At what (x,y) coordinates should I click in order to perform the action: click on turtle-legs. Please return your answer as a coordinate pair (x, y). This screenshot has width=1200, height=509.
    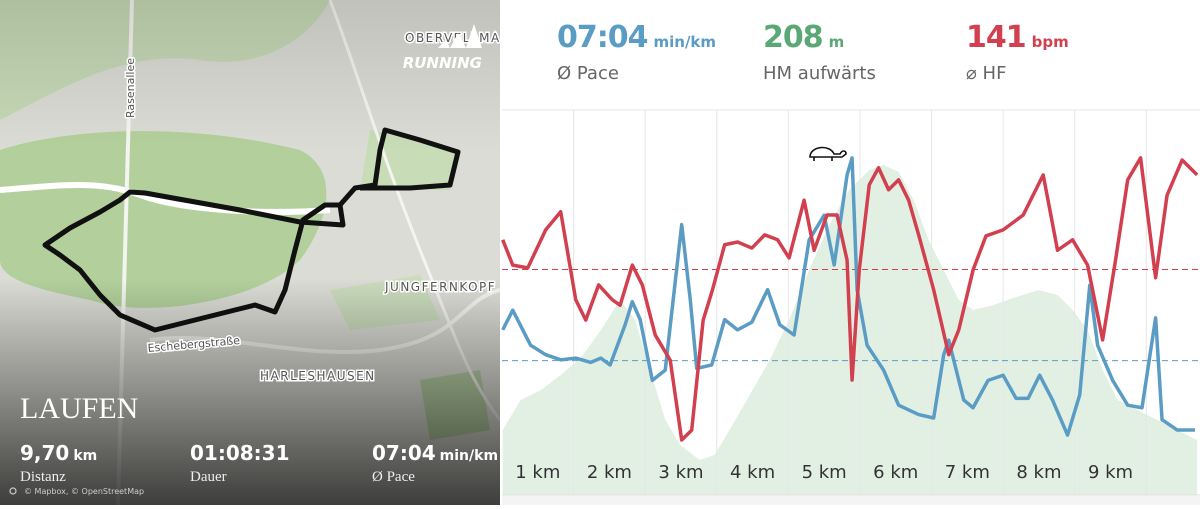
    Looking at the image, I should click on (823, 159).